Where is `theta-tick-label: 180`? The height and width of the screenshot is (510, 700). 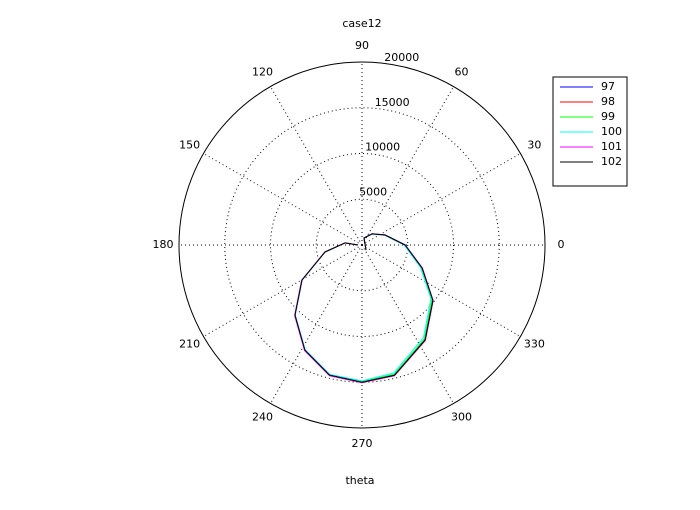
theta-tick-label: 180 is located at coordinates (163, 244).